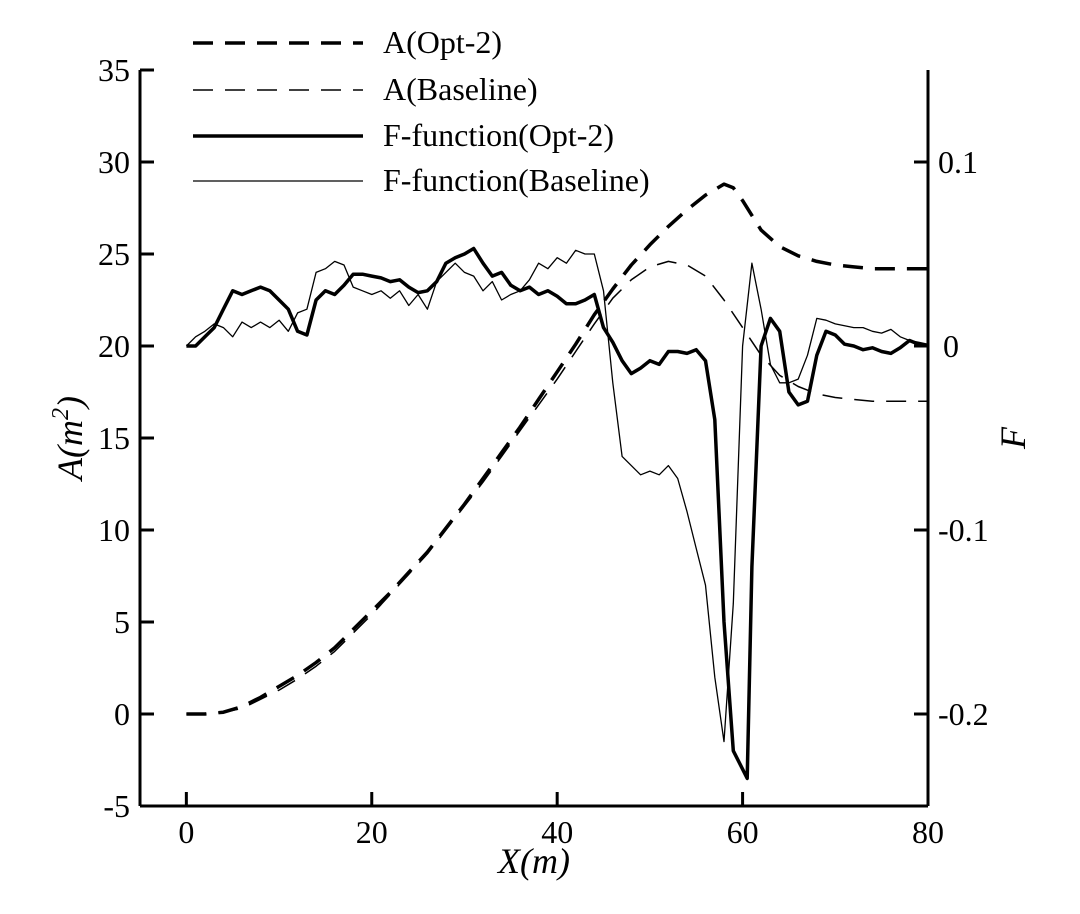 The height and width of the screenshot is (914, 1080). Describe the element at coordinates (963, 714) in the screenshot. I see `y-right-tick-label: -0.2` at that location.